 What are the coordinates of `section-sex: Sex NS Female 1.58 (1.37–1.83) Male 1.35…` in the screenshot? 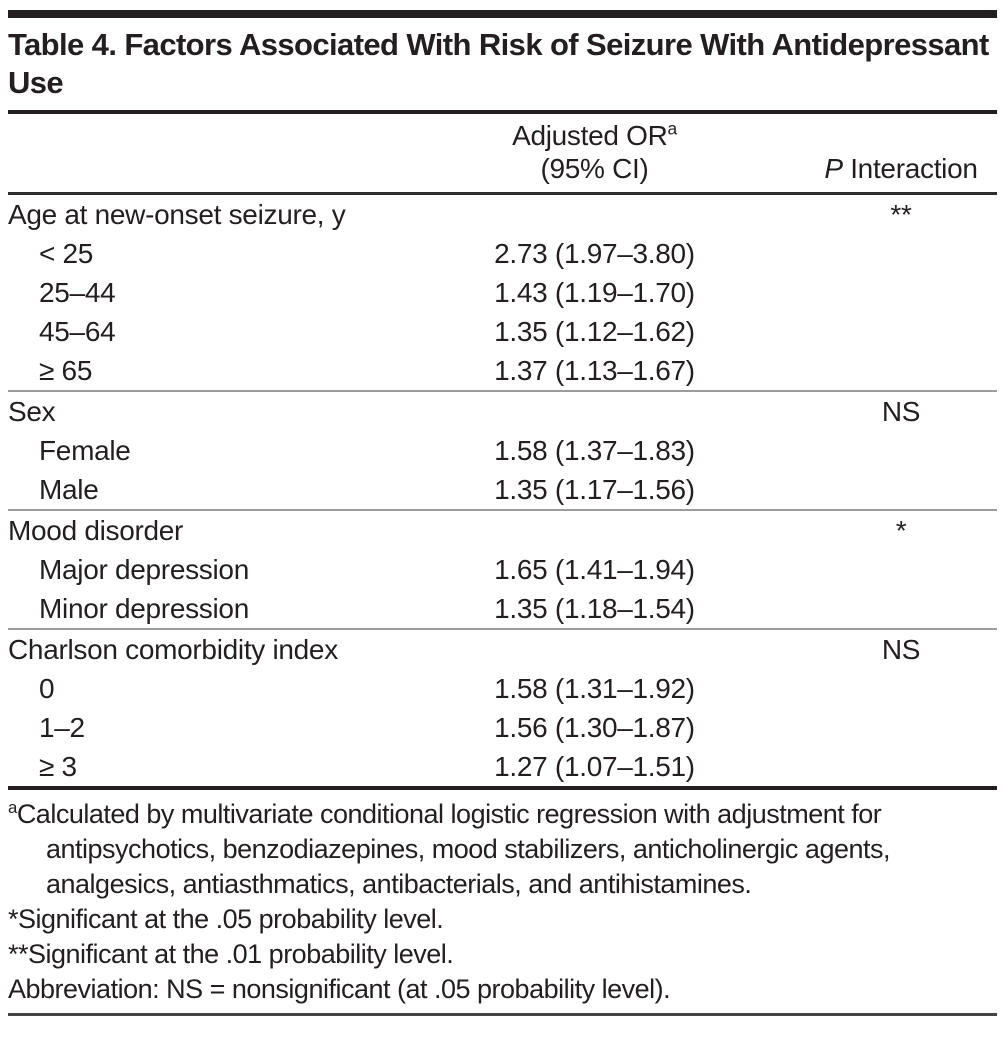 It's located at (502, 449).